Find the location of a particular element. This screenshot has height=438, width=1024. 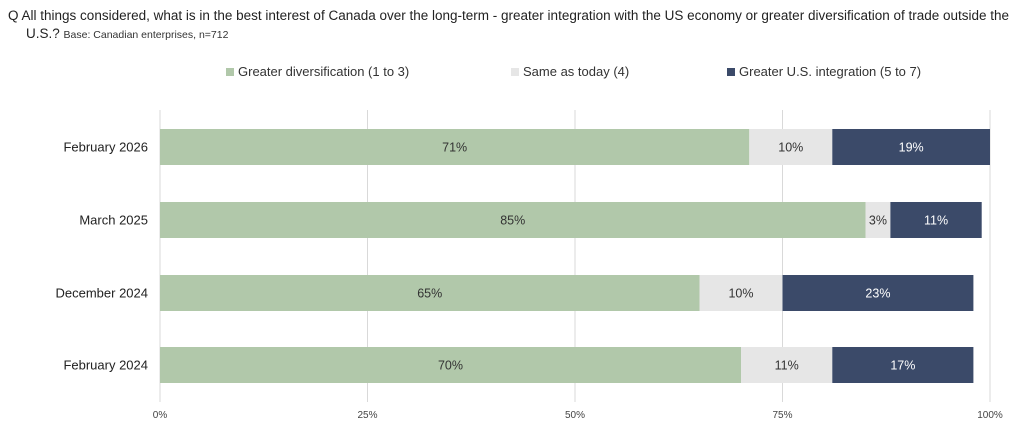

data-label: 17% is located at coordinates (902, 366).